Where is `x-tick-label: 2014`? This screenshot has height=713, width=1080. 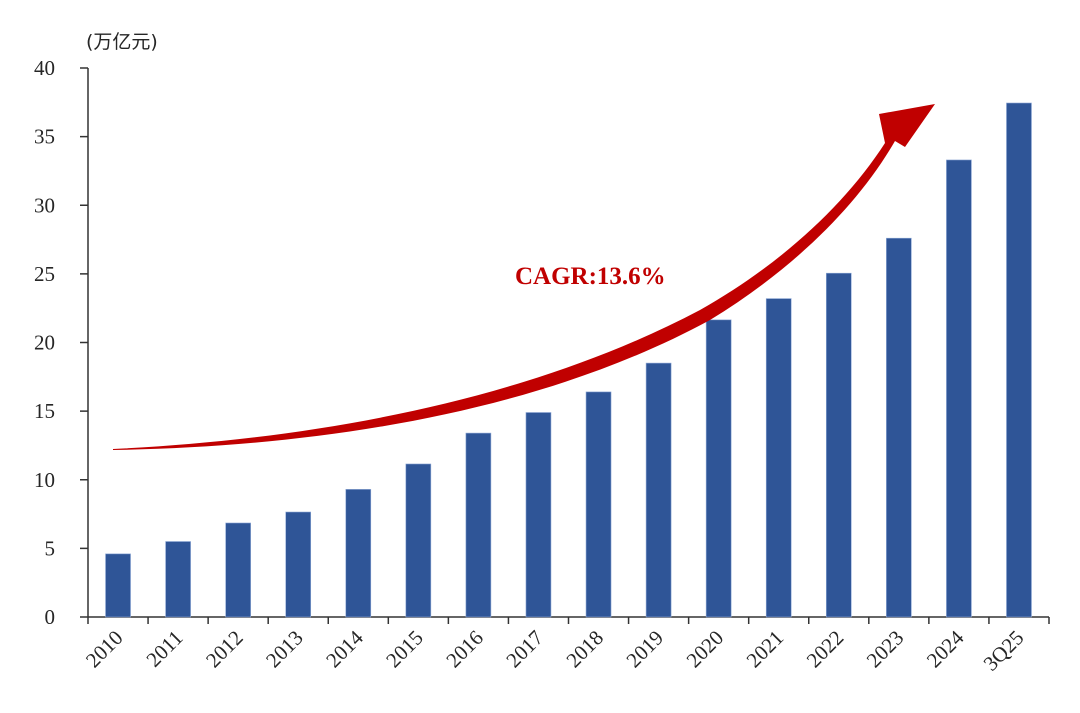
x-tick-label: 2014 is located at coordinates (344, 648).